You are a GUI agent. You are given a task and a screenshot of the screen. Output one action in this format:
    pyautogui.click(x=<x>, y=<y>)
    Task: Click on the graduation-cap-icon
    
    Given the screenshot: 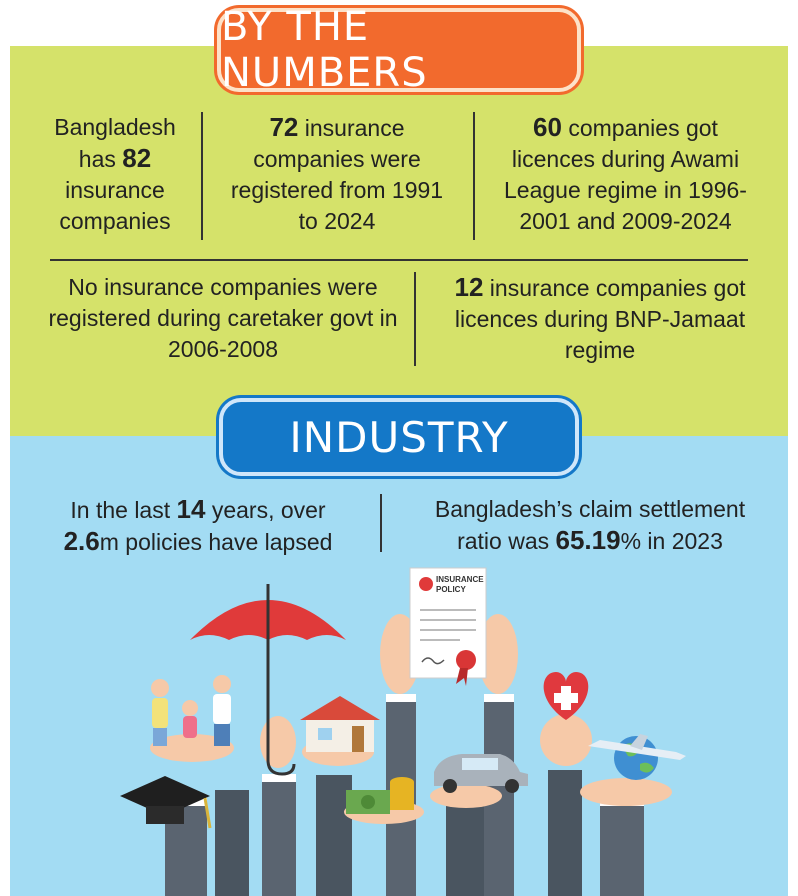 What is the action you would take?
    pyautogui.click(x=166, y=802)
    